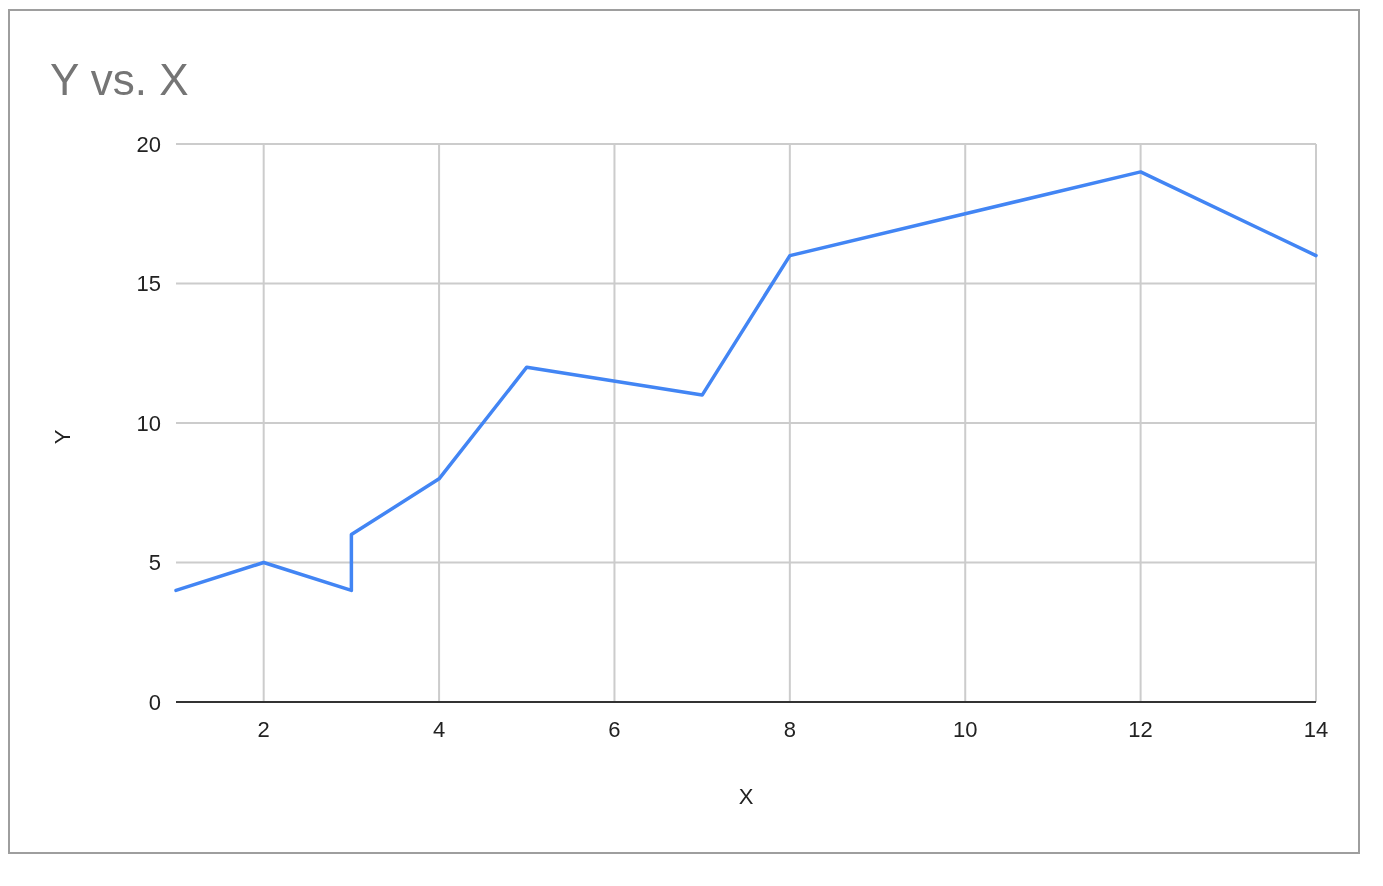 This screenshot has height=886, width=1383. I want to click on x-tick-label: 14, so click(1316, 729).